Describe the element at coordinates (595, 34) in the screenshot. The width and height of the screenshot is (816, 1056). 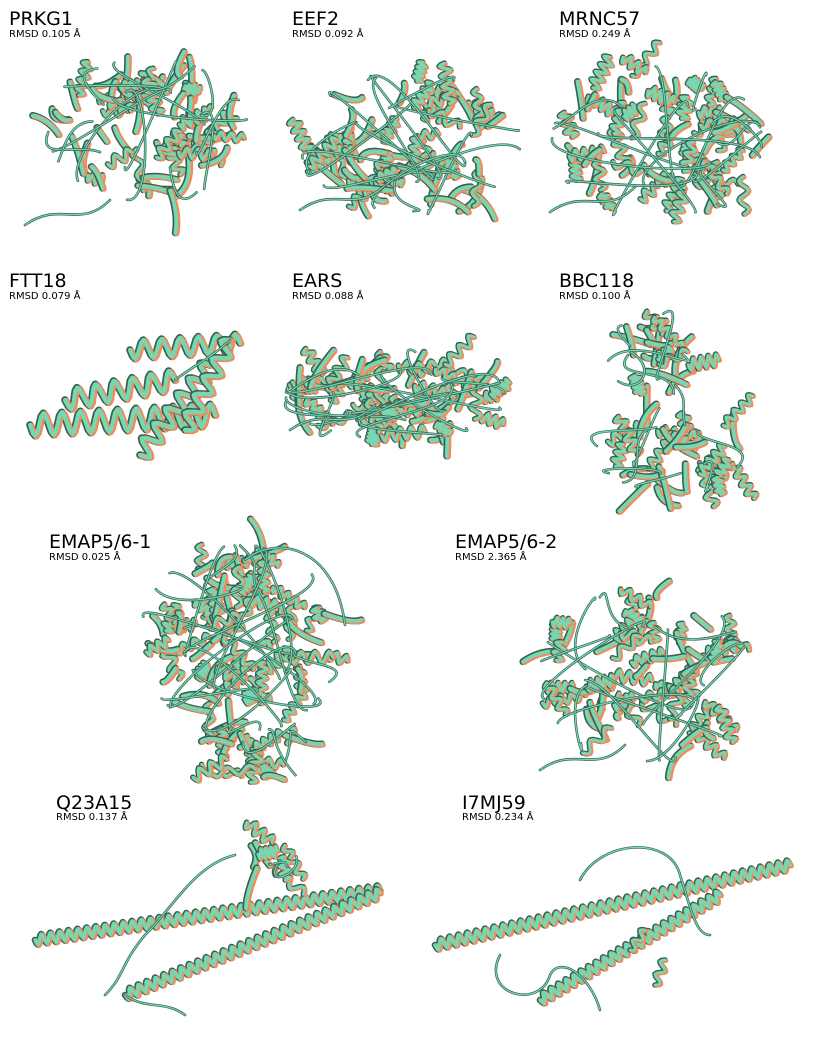
I see `rmsd-value: RMSD 0.249 Å` at that location.